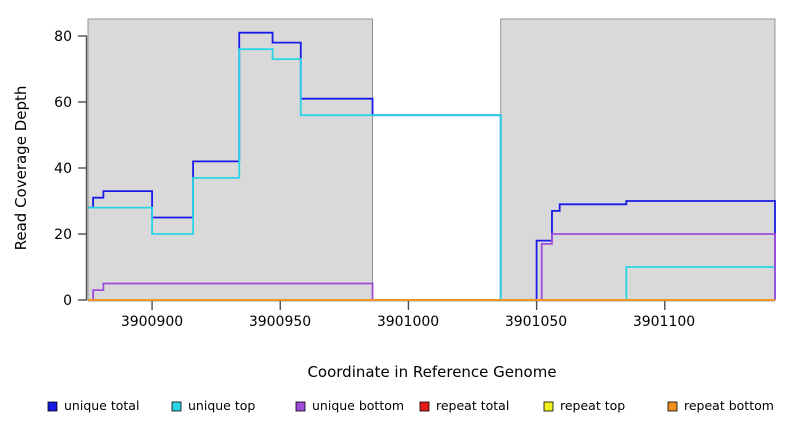 The height and width of the screenshot is (432, 792). Describe the element at coordinates (63, 37) in the screenshot. I see `y-tick-label-80: 80` at that location.